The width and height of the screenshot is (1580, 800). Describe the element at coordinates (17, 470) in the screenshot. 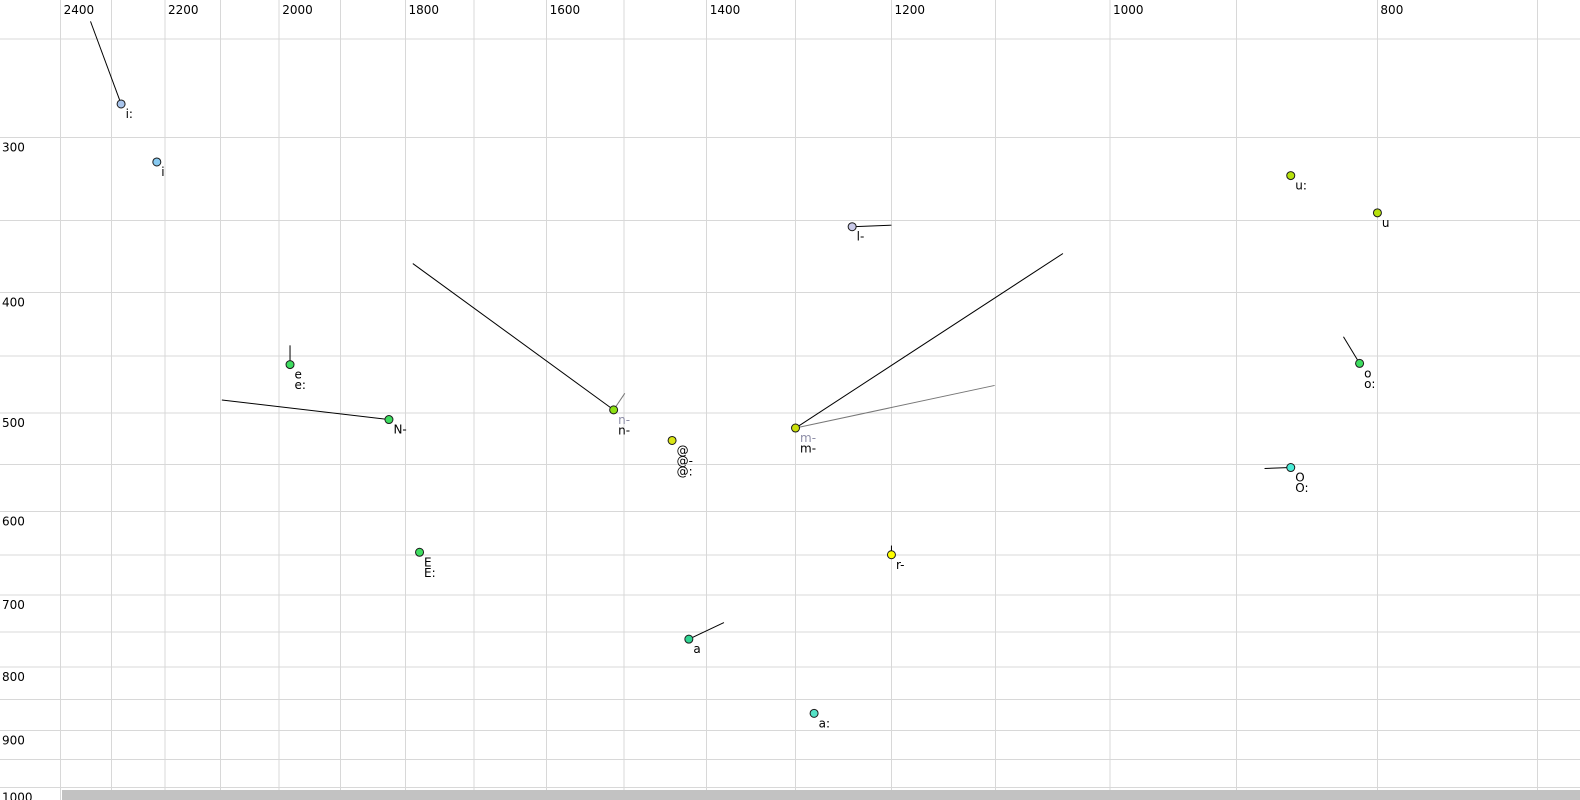

I see `y-axis-labels: 300 400 500 600 700 800 900 1000` at that location.